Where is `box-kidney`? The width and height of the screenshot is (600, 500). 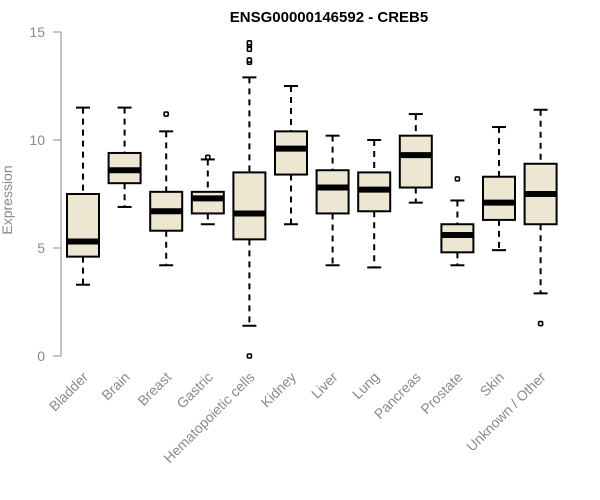 box-kidney is located at coordinates (291, 155).